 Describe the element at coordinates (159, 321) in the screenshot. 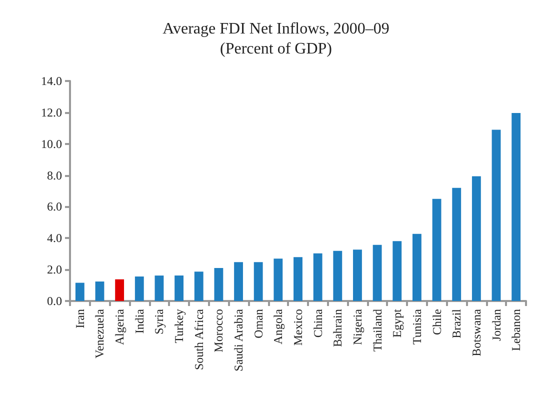

I see `x-tick-label: Syria` at that location.